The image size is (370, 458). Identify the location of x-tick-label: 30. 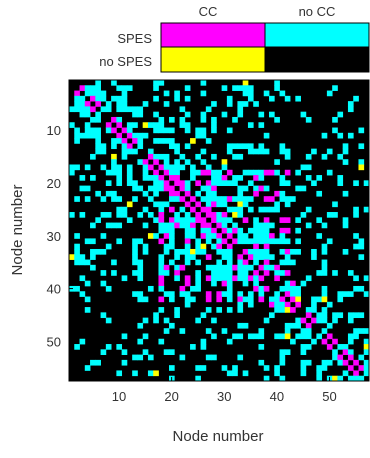
(224, 396).